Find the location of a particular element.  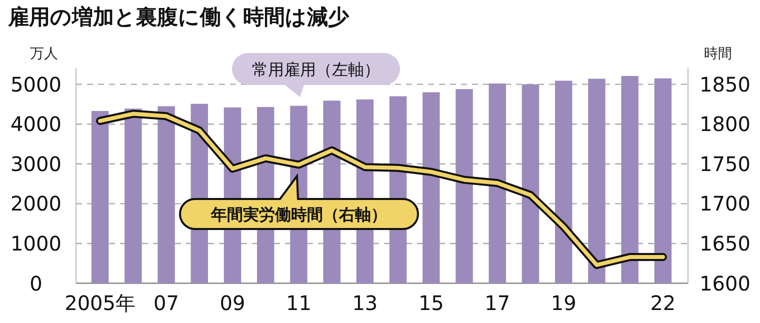

x-tick-label: 22 is located at coordinates (663, 303).